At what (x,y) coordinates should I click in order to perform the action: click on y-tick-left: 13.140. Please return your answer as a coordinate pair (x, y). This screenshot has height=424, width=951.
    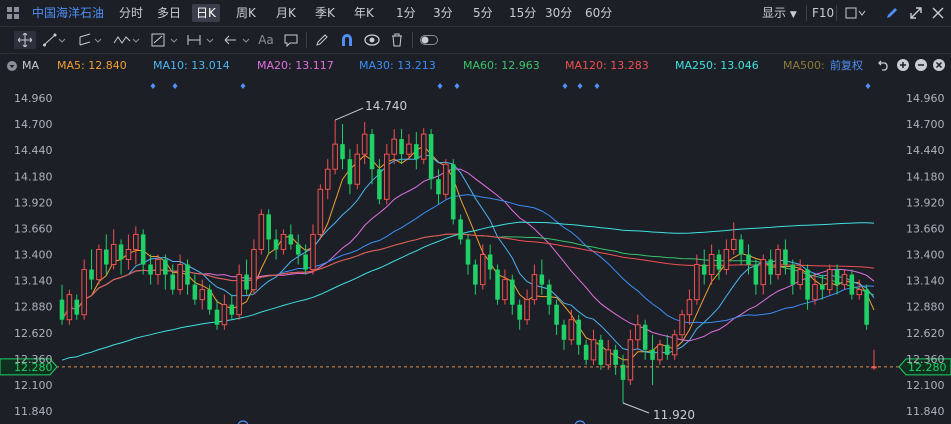
    Looking at the image, I should click on (33, 281).